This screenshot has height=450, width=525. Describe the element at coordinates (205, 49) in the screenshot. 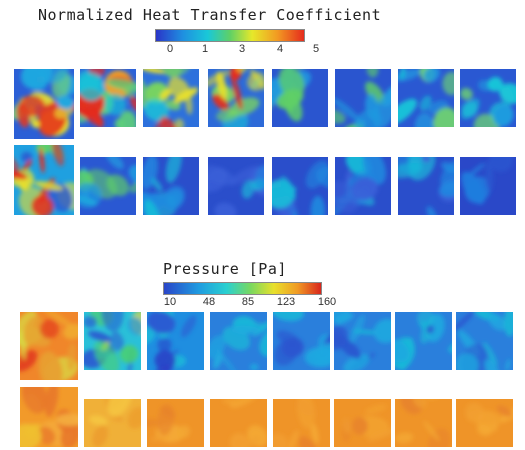

I see `htc-tick-1: 1` at that location.